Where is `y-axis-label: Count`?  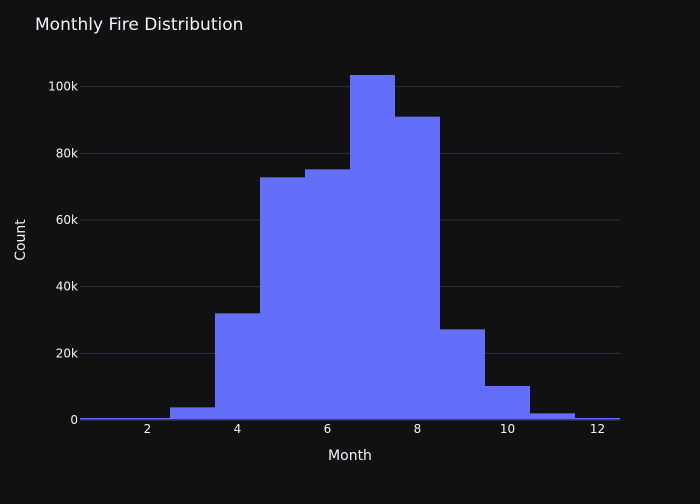
y-axis-label: Count is located at coordinates (21, 240).